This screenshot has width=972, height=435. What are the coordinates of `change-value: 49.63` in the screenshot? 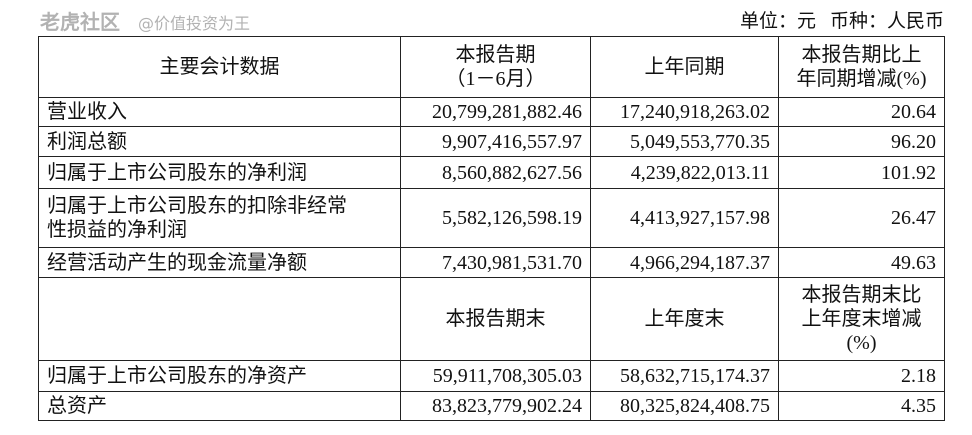 It's located at (861, 262).